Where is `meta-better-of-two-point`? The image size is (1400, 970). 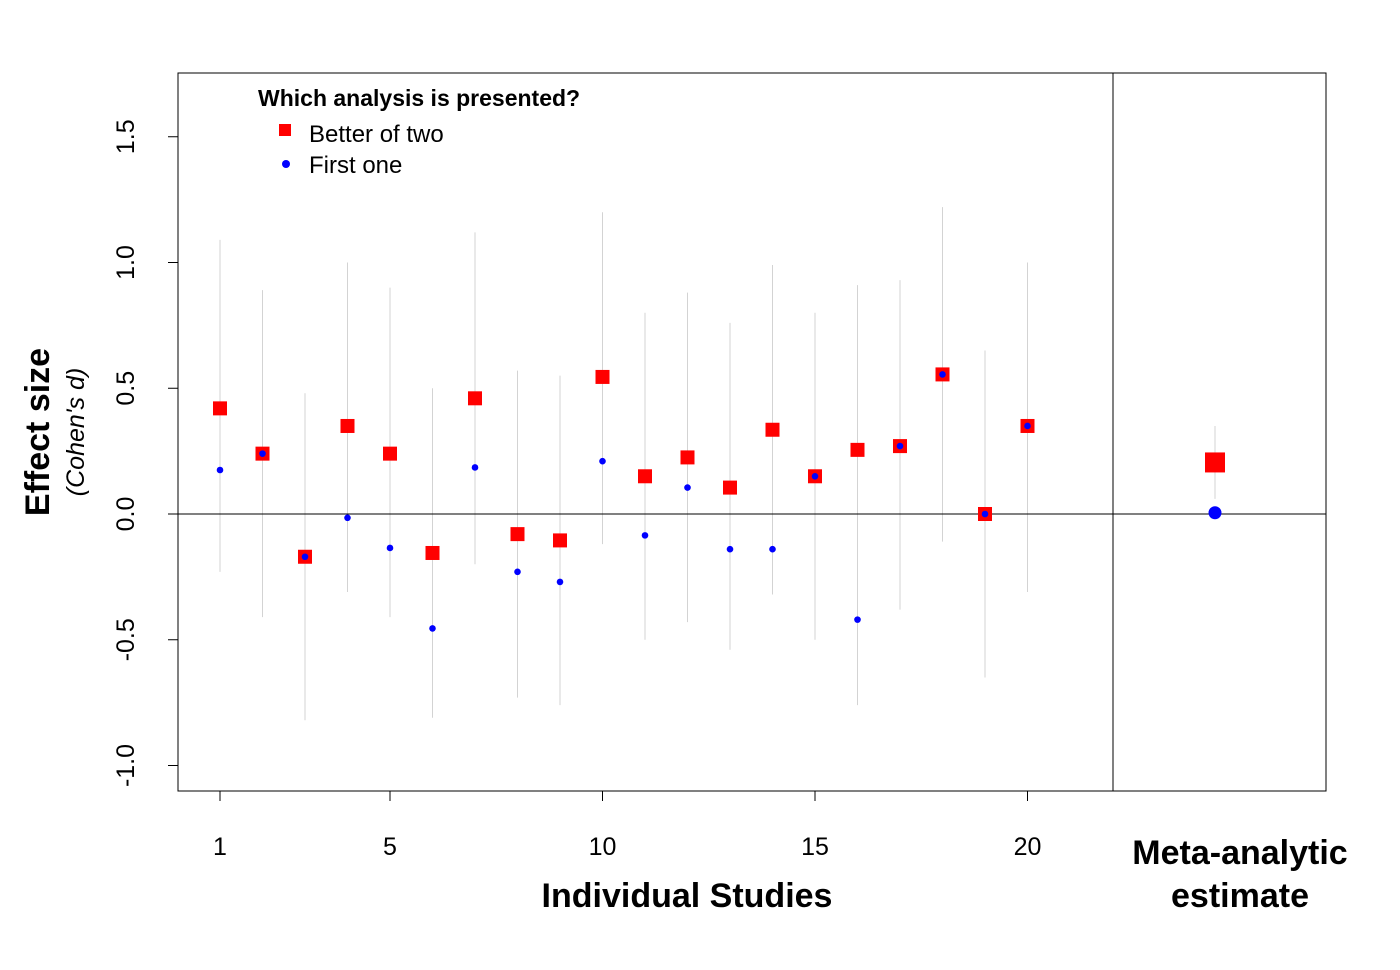
meta-better-of-two-point is located at coordinates (1215, 462).